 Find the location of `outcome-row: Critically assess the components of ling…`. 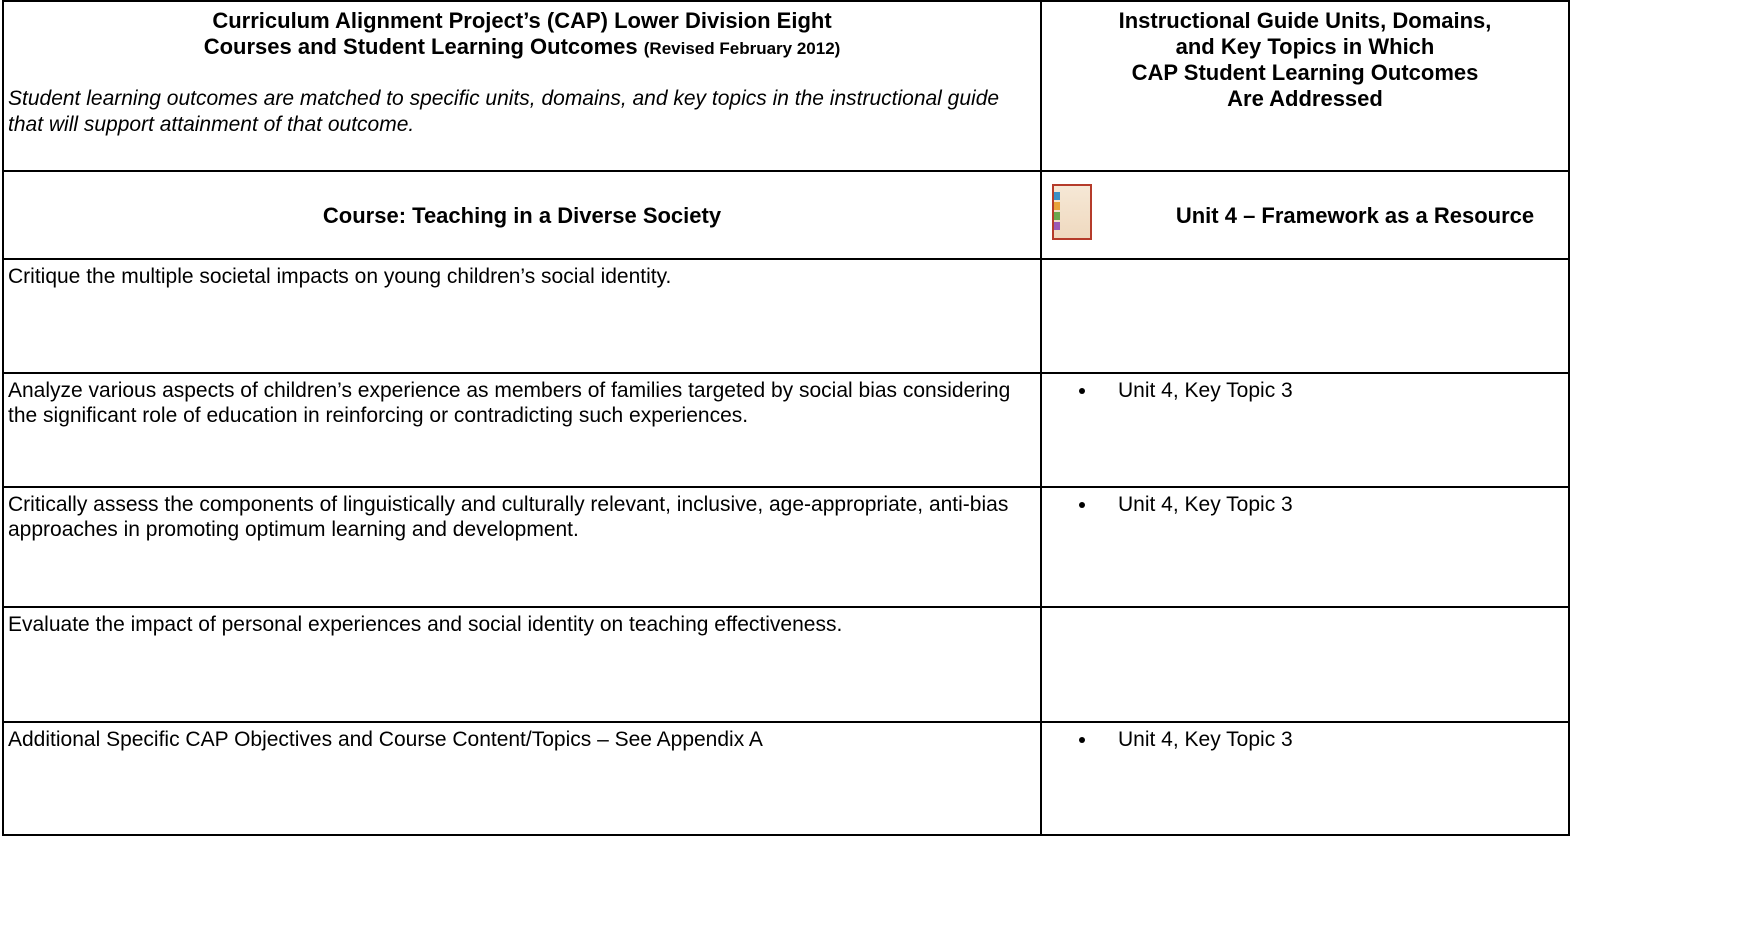

outcome-row: Critically assess the components of ling… is located at coordinates (786, 547).